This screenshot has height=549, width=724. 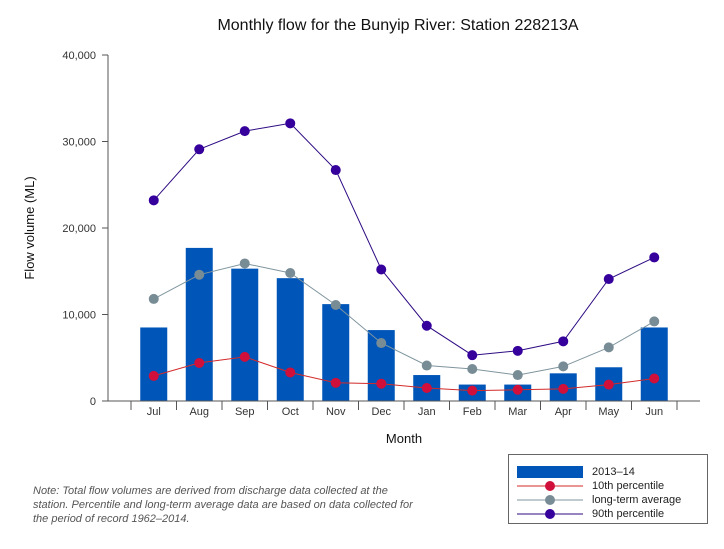 What do you see at coordinates (381, 412) in the screenshot?
I see `x-tick-label: Dec` at bounding box center [381, 412].